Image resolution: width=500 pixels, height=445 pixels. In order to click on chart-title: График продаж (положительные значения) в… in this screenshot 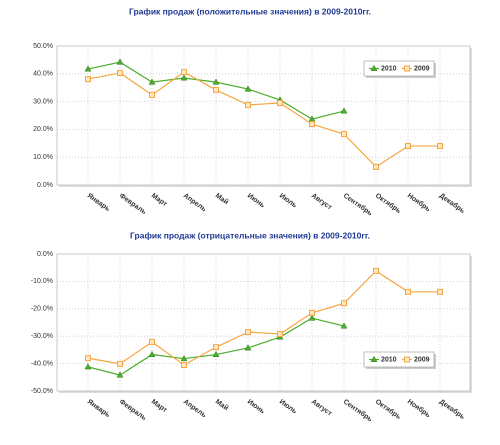, I will do `click(250, 11)`.